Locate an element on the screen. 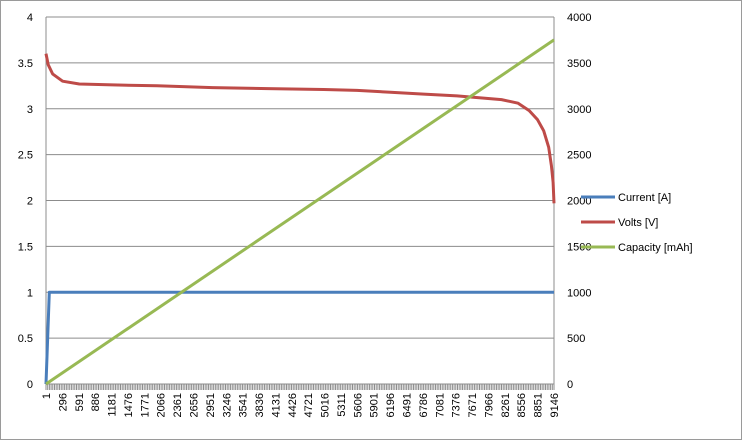 The height and width of the screenshot is (444, 742). y-tick-label: 2 is located at coordinates (30, 202).